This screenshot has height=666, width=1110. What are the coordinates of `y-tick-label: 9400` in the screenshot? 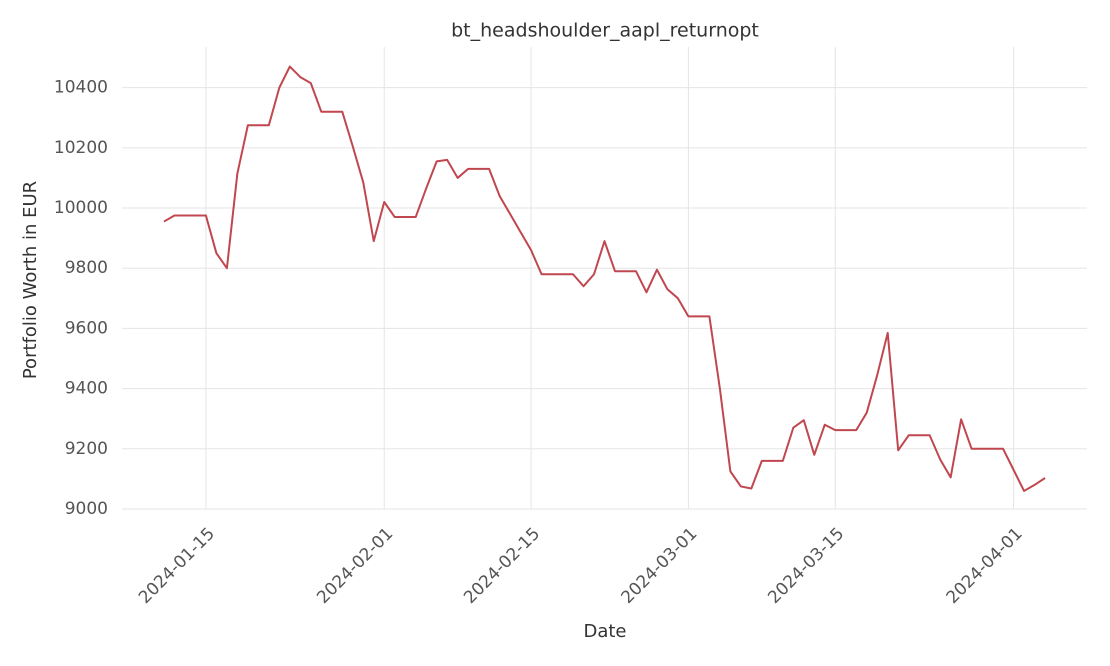 It's located at (86, 389).